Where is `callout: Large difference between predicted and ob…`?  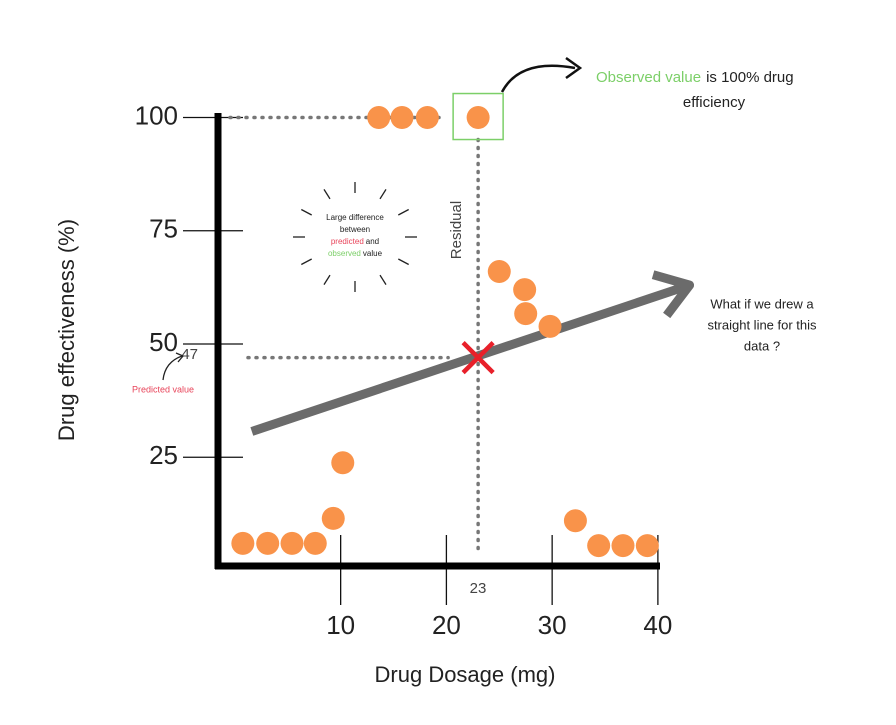
callout: Large difference between predicted and ob… is located at coordinates (355, 235).